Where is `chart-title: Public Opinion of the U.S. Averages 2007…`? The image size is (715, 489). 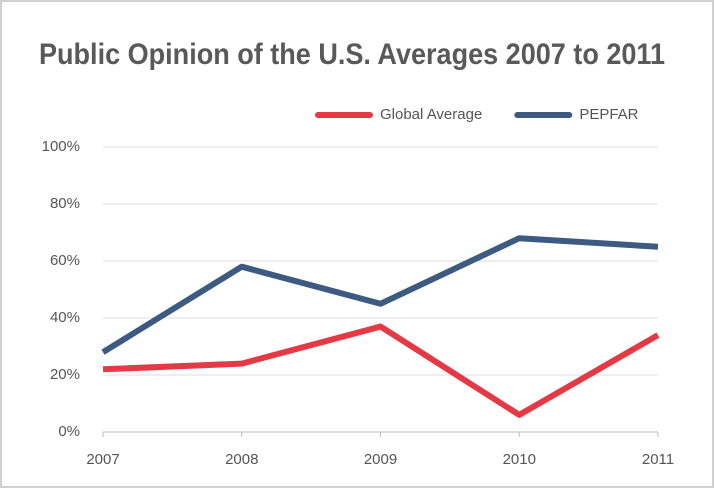
chart-title: Public Opinion of the U.S. Averages 2007… is located at coordinates (352, 54).